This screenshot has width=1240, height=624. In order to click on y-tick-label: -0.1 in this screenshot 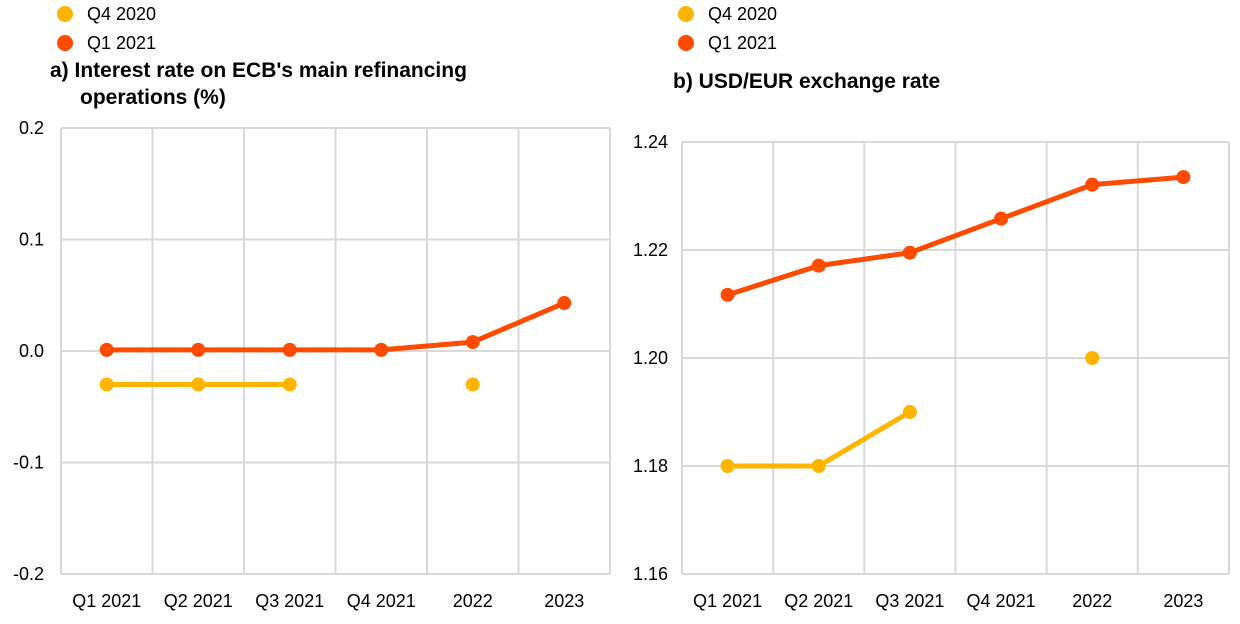, I will do `click(28, 463)`.